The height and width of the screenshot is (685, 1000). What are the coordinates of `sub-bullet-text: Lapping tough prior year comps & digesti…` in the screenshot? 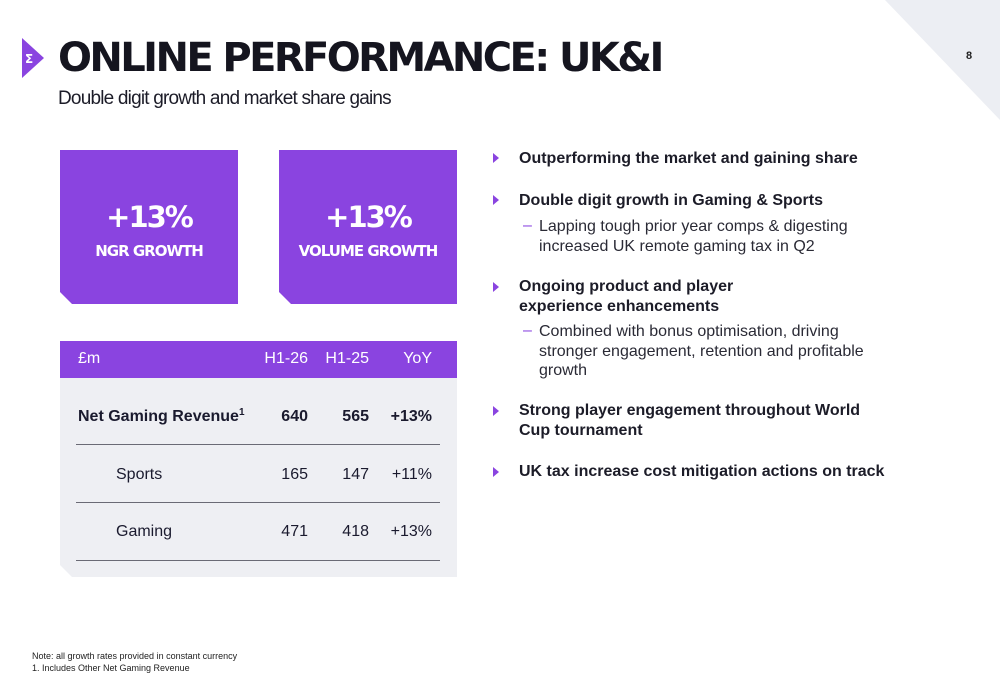 It's located at (693, 236).